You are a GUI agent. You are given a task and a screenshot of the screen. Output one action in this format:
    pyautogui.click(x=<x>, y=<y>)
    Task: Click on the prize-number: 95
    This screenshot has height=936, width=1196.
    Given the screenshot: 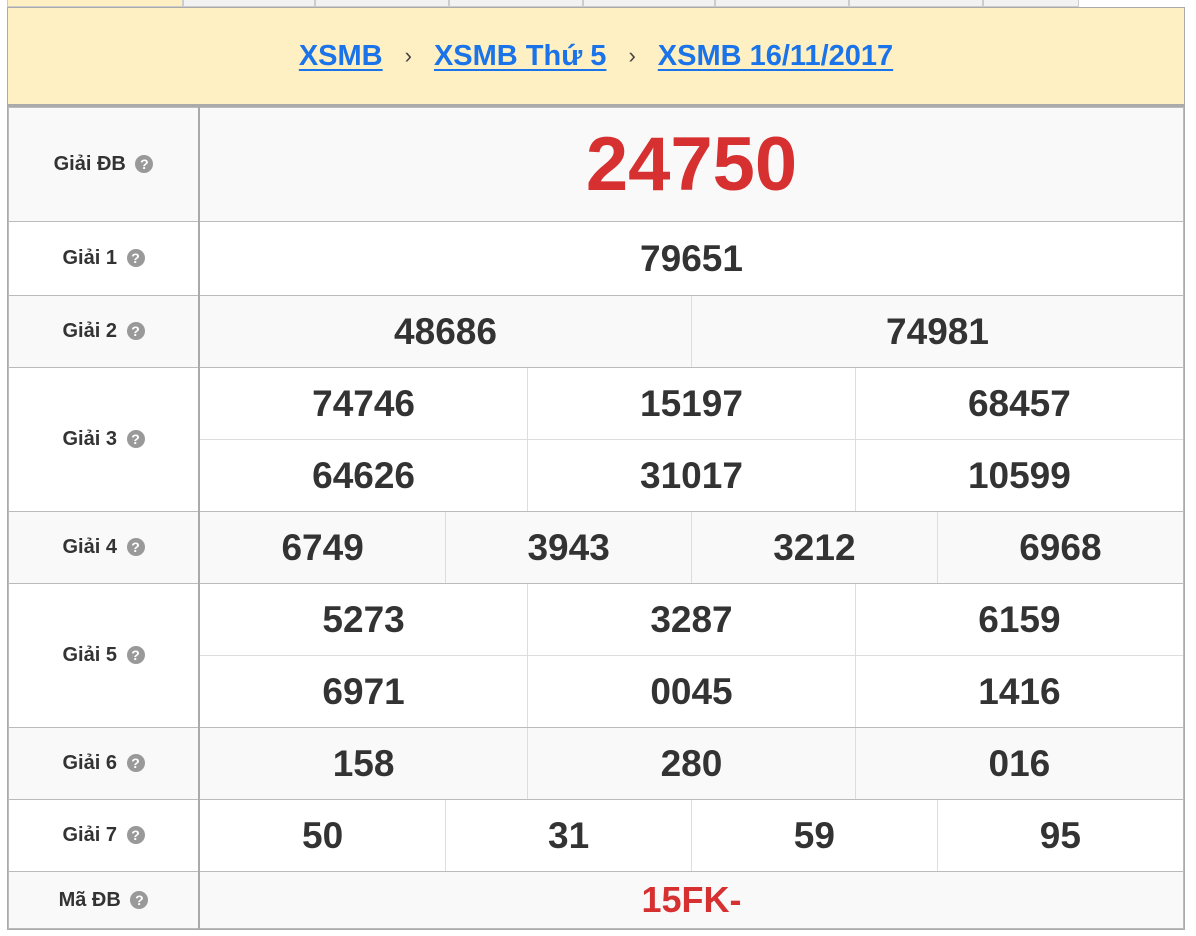 What is the action you would take?
    pyautogui.click(x=1059, y=835)
    